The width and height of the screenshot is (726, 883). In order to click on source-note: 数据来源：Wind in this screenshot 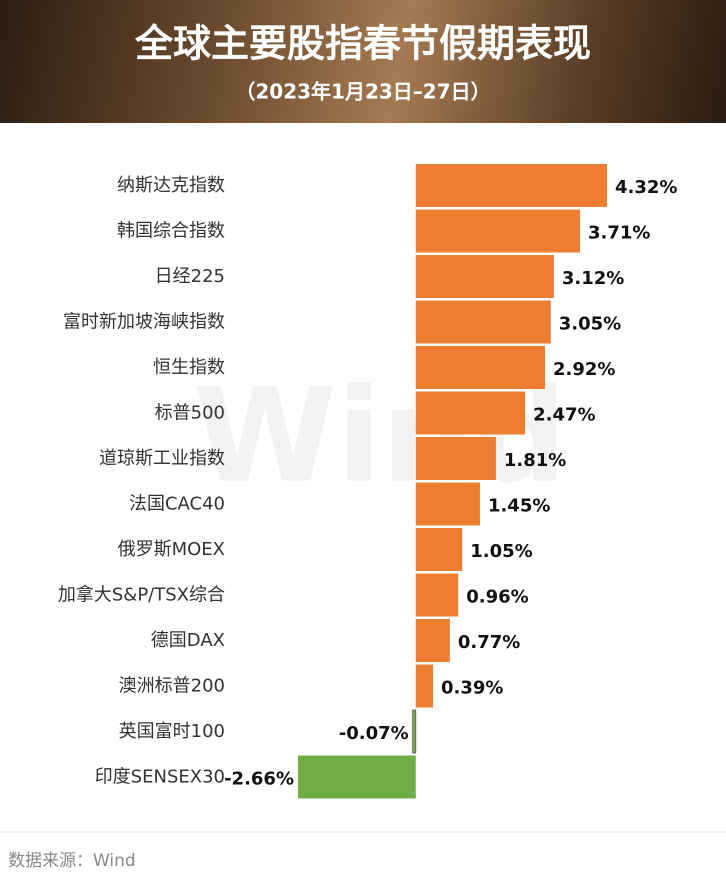, I will do `click(72, 861)`.